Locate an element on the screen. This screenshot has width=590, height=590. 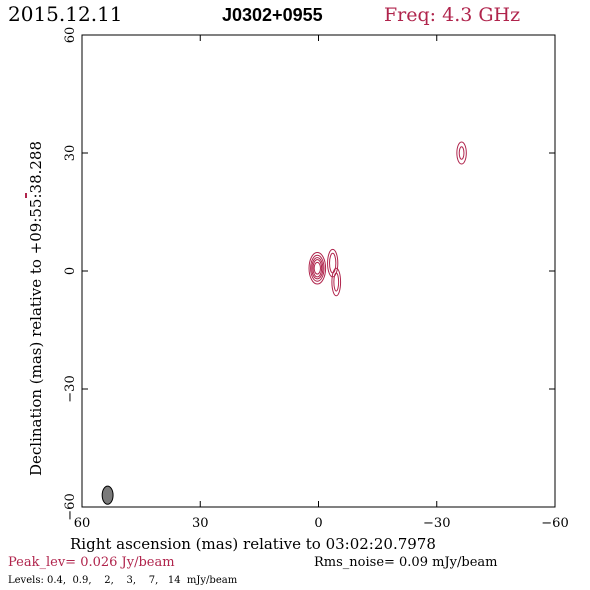
beam-shape is located at coordinates (107, 495).